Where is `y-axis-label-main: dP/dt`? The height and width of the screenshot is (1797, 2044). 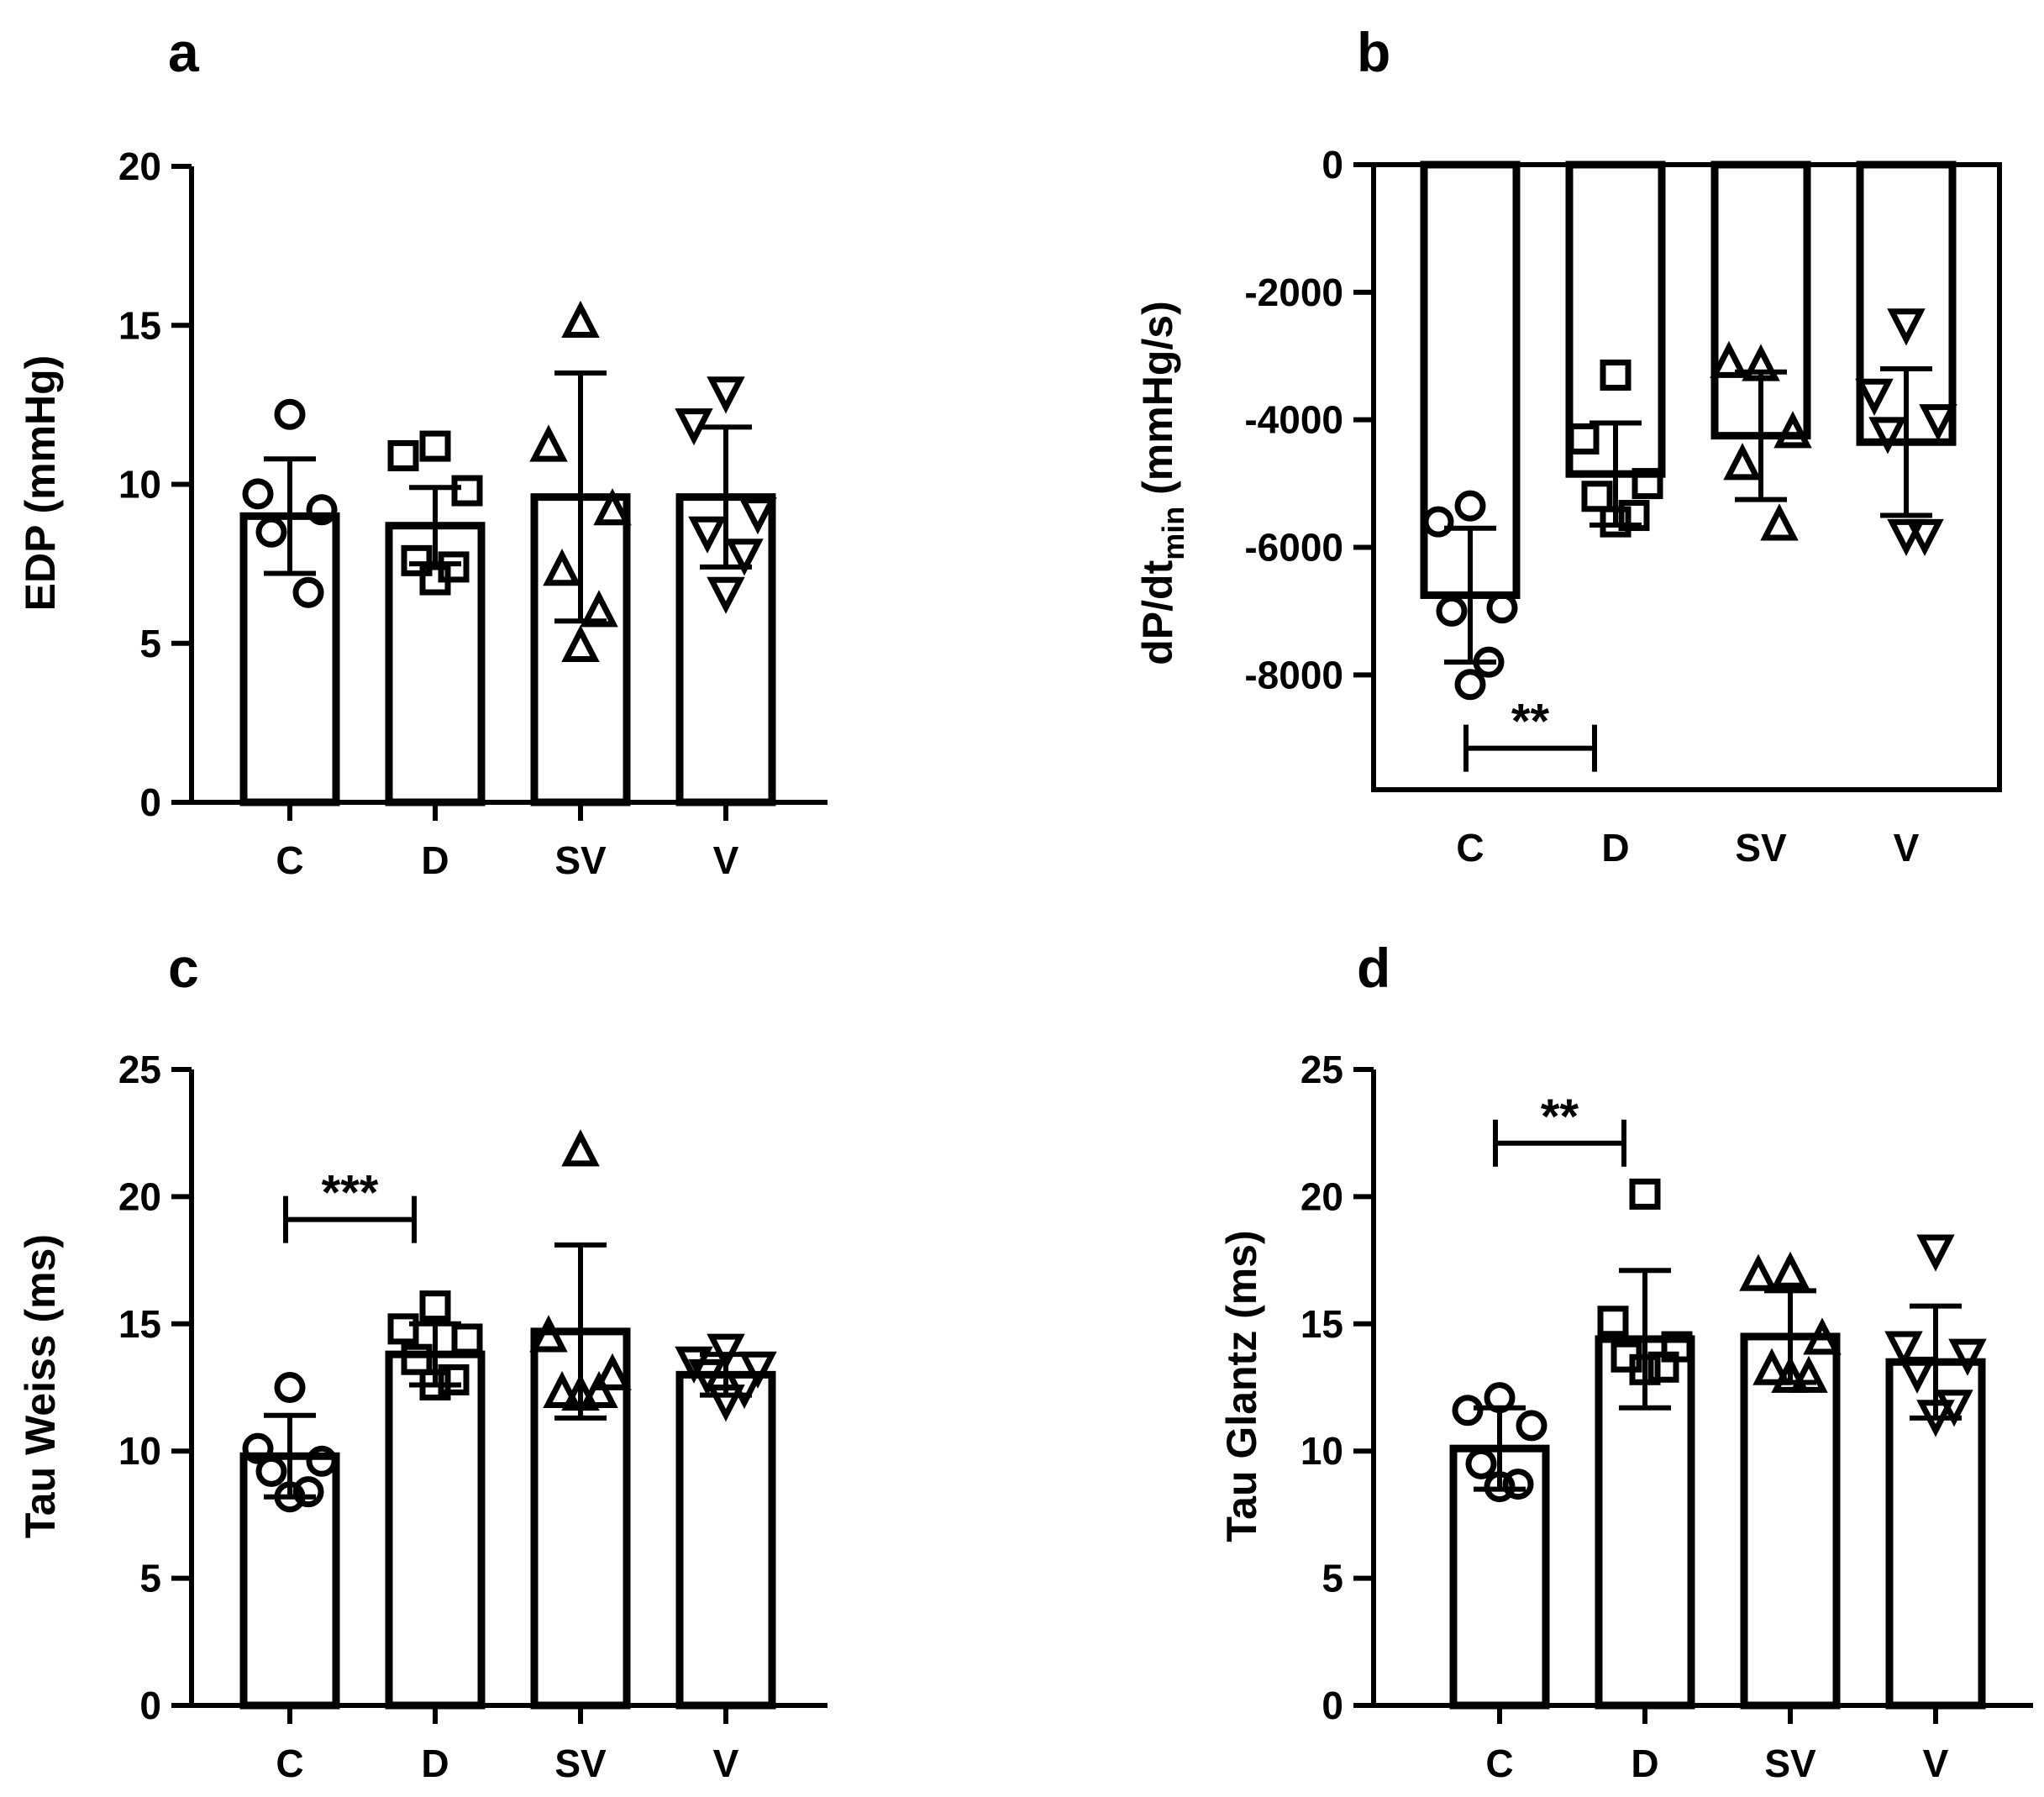
y-axis-label-main: dP/dt is located at coordinates (1157, 612).